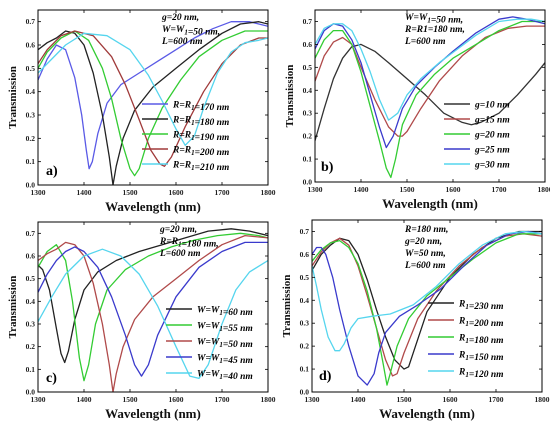  I want to click on legend-label: R=R1=210 nm, so click(200, 167).